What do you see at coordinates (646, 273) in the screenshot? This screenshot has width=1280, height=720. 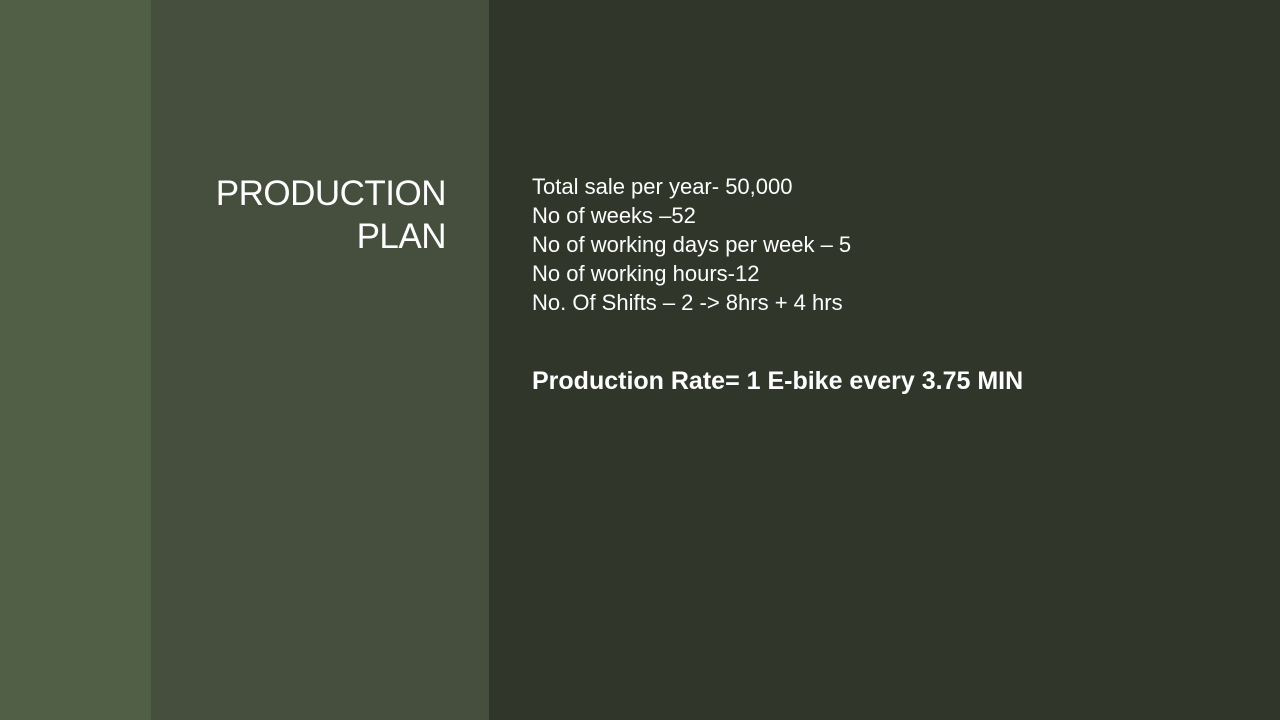 I see `fact-working-hours: No of working hours-12` at bounding box center [646, 273].